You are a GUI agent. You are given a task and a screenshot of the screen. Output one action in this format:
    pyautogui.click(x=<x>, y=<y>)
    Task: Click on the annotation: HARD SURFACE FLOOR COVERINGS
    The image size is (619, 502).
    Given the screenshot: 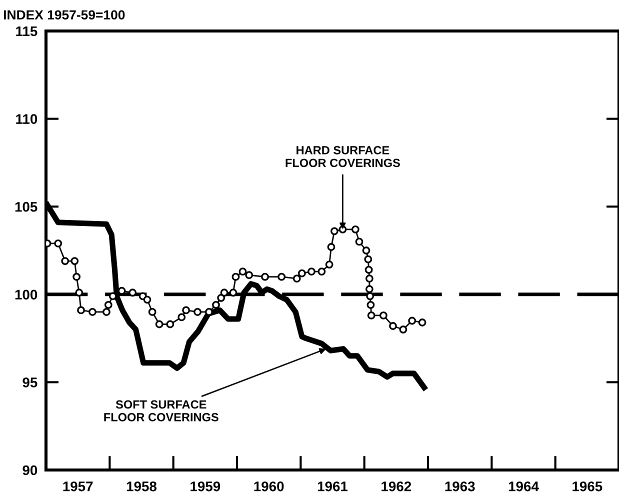 What is the action you would take?
    pyautogui.click(x=343, y=157)
    